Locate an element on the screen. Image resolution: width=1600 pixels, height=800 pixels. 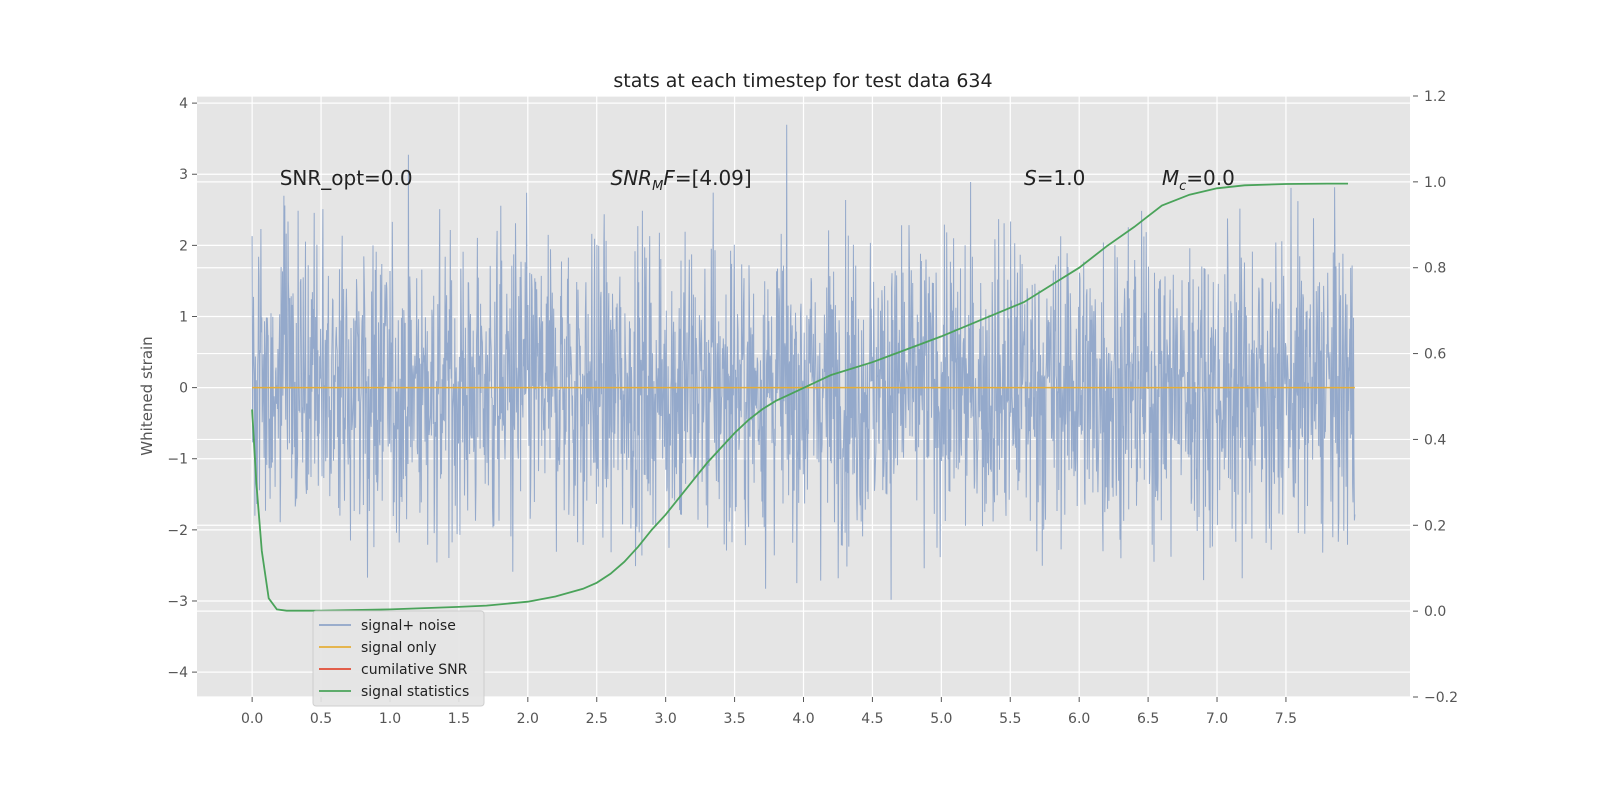
y-tick-label-1: 3 is located at coordinates (183, 175).